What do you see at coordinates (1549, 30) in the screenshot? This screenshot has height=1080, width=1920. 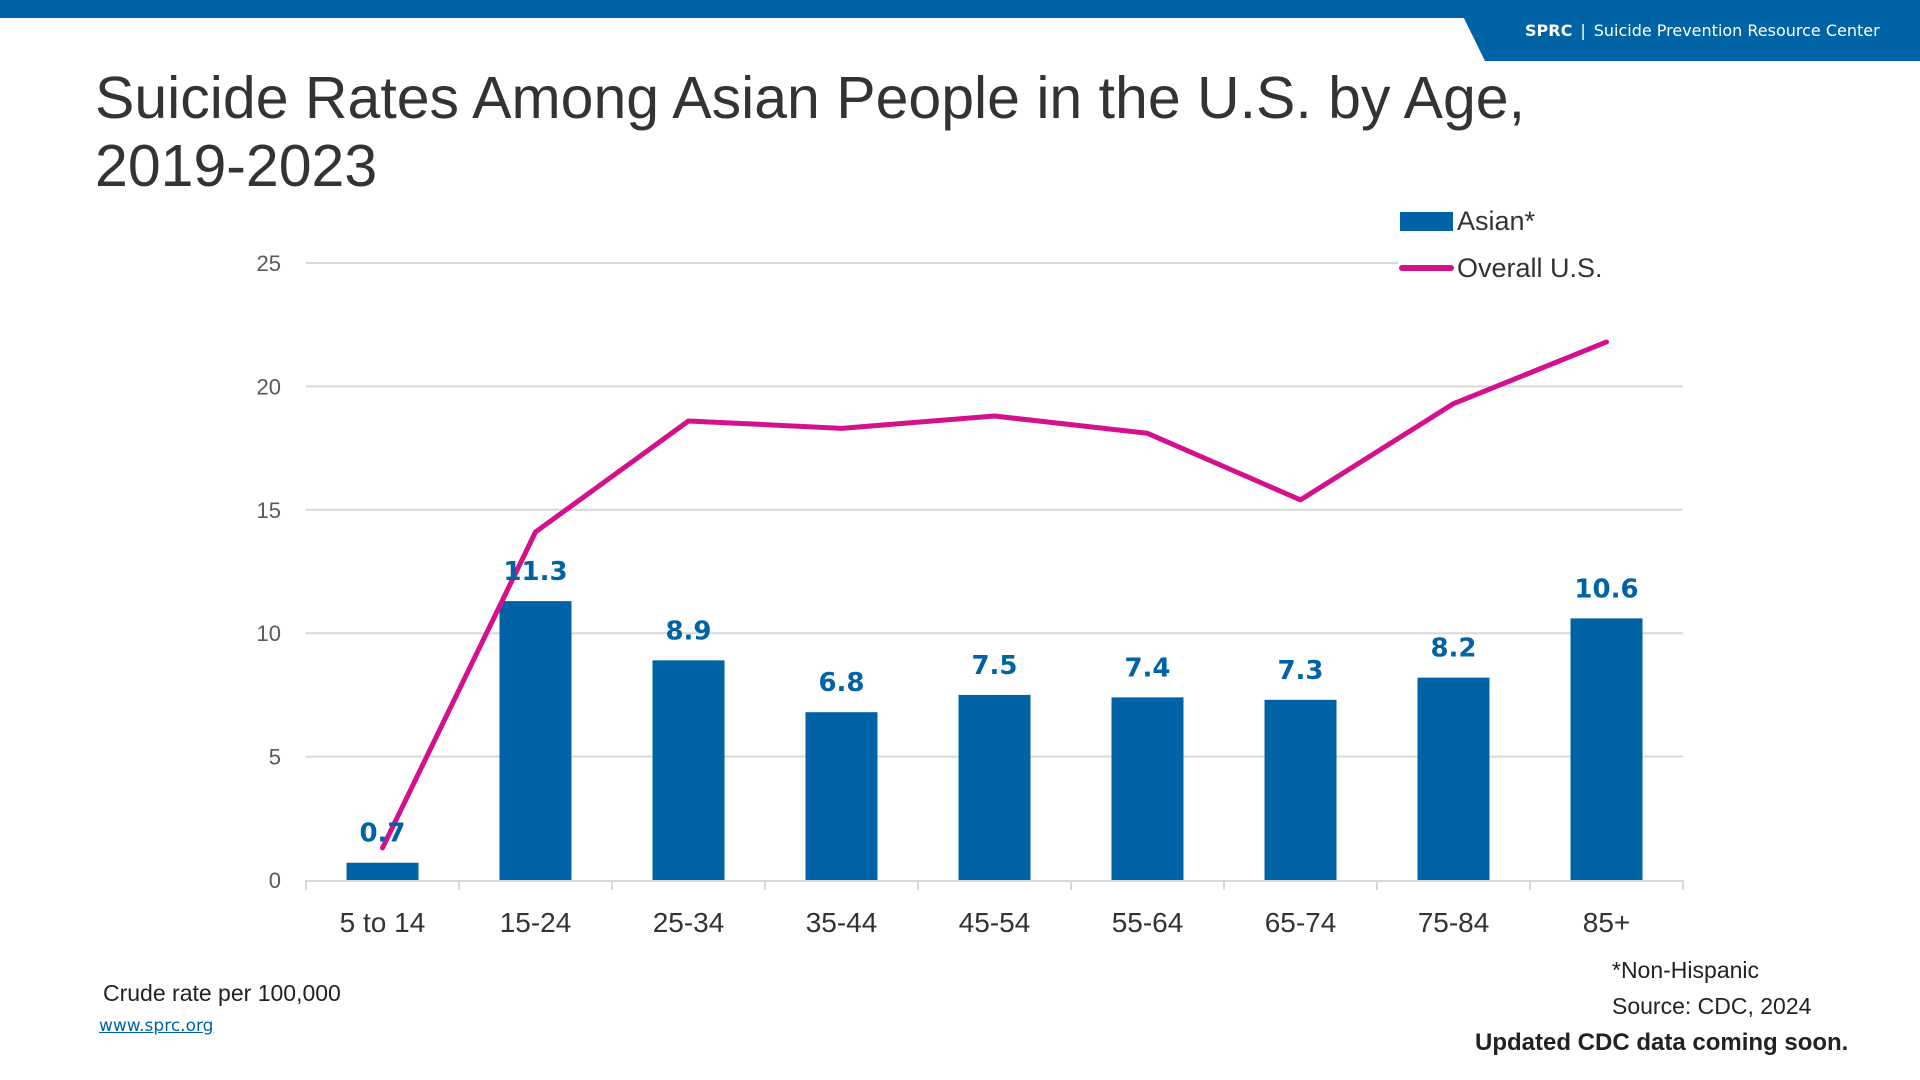 I see `brand-abbreviation: SPRC` at bounding box center [1549, 30].